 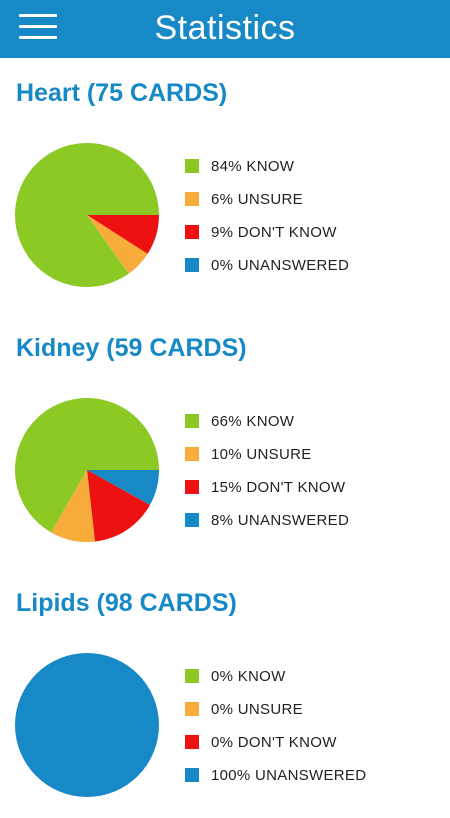 I want to click on legend-item-know: 84% KNOW, so click(x=239, y=166).